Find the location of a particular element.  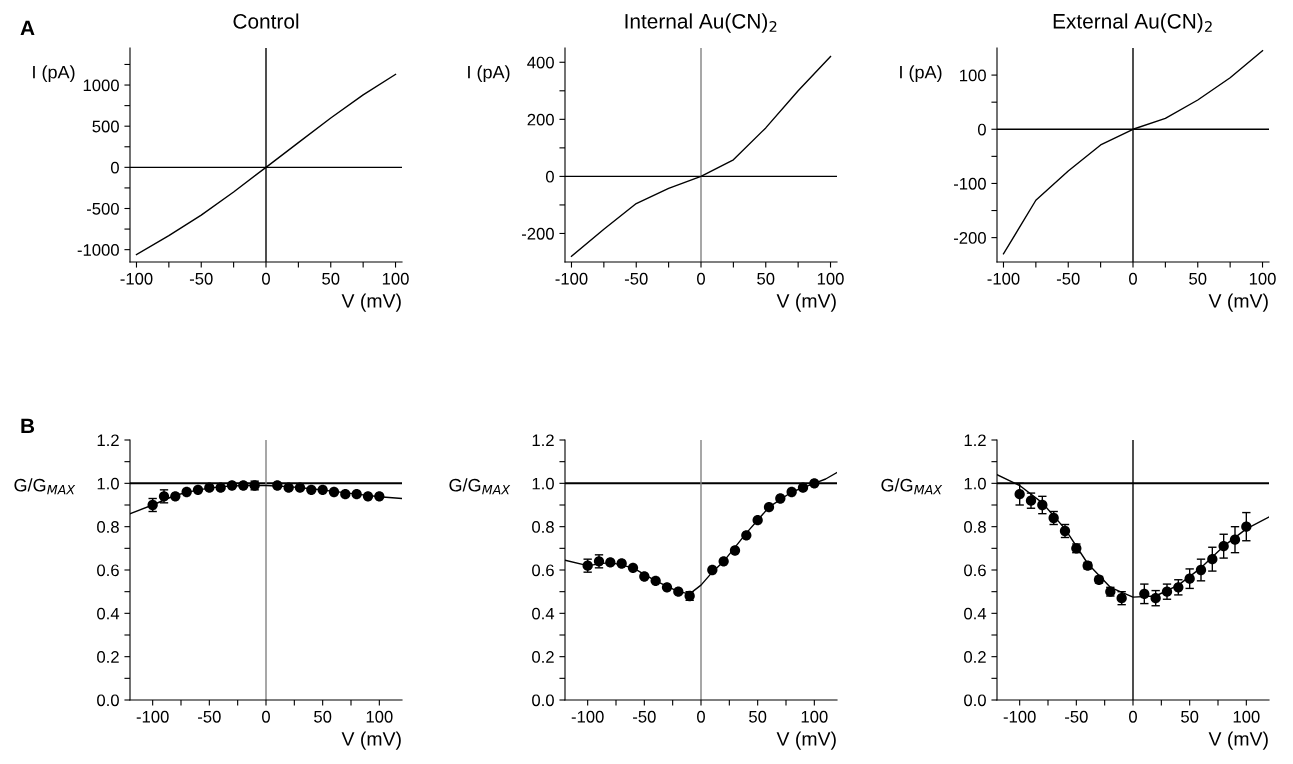

y-tick-label: 100 is located at coordinates (973, 75).